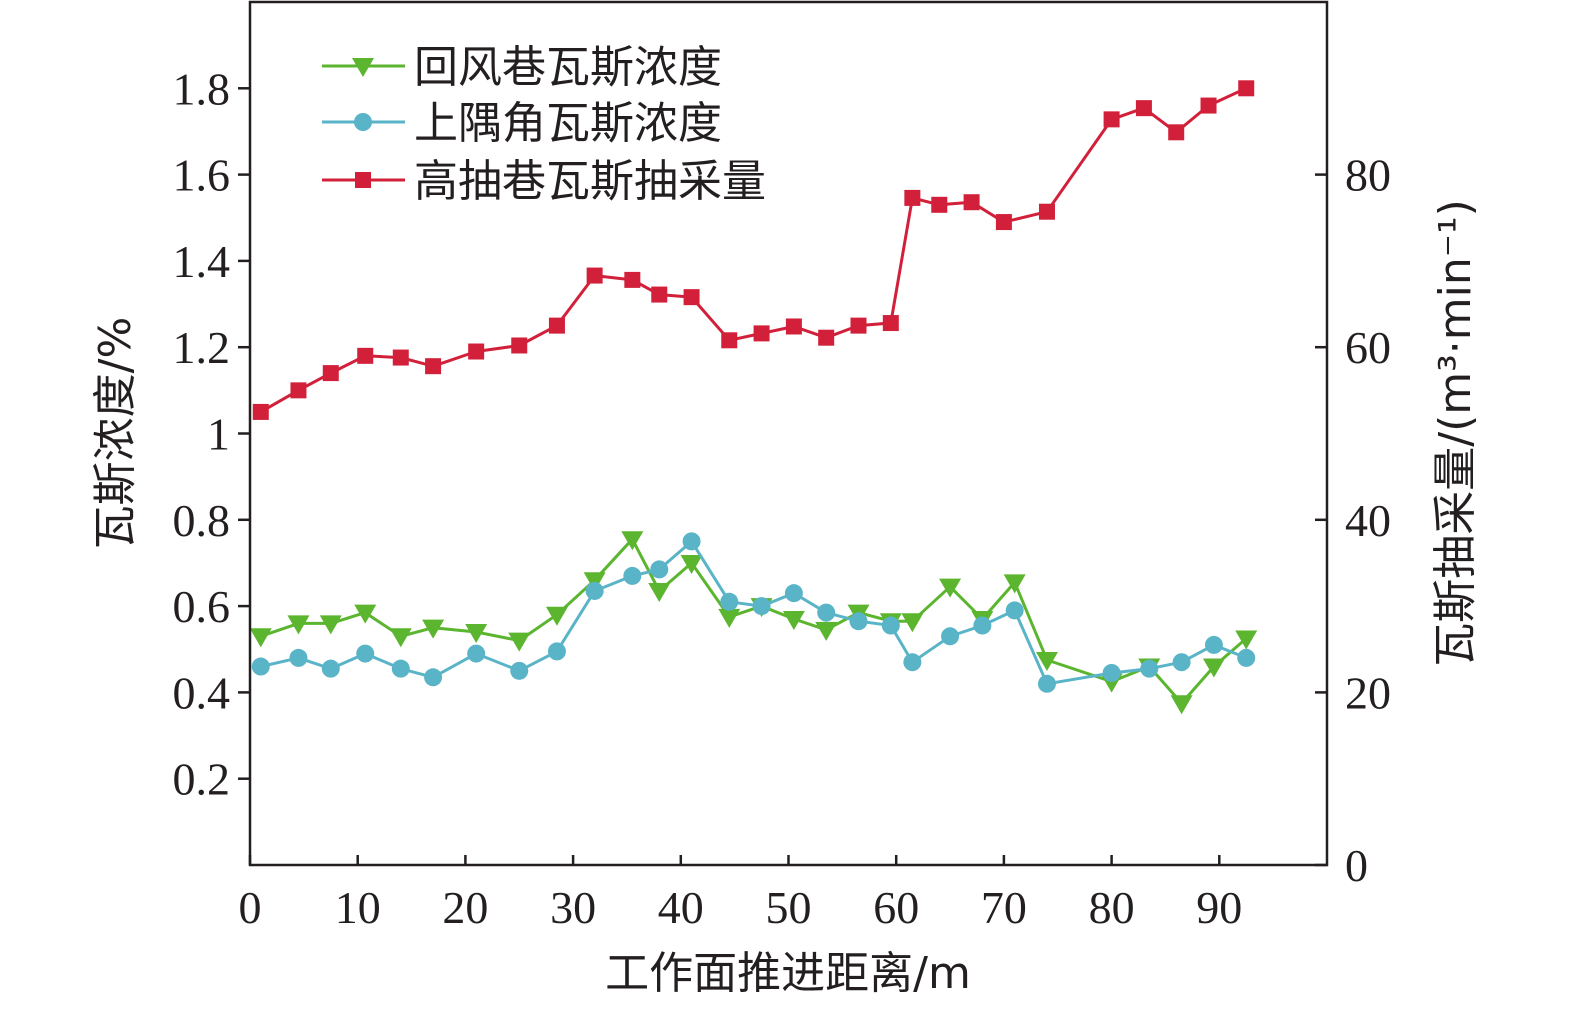  What do you see at coordinates (358, 907) in the screenshot?
I see `x-tick-label: 10` at bounding box center [358, 907].